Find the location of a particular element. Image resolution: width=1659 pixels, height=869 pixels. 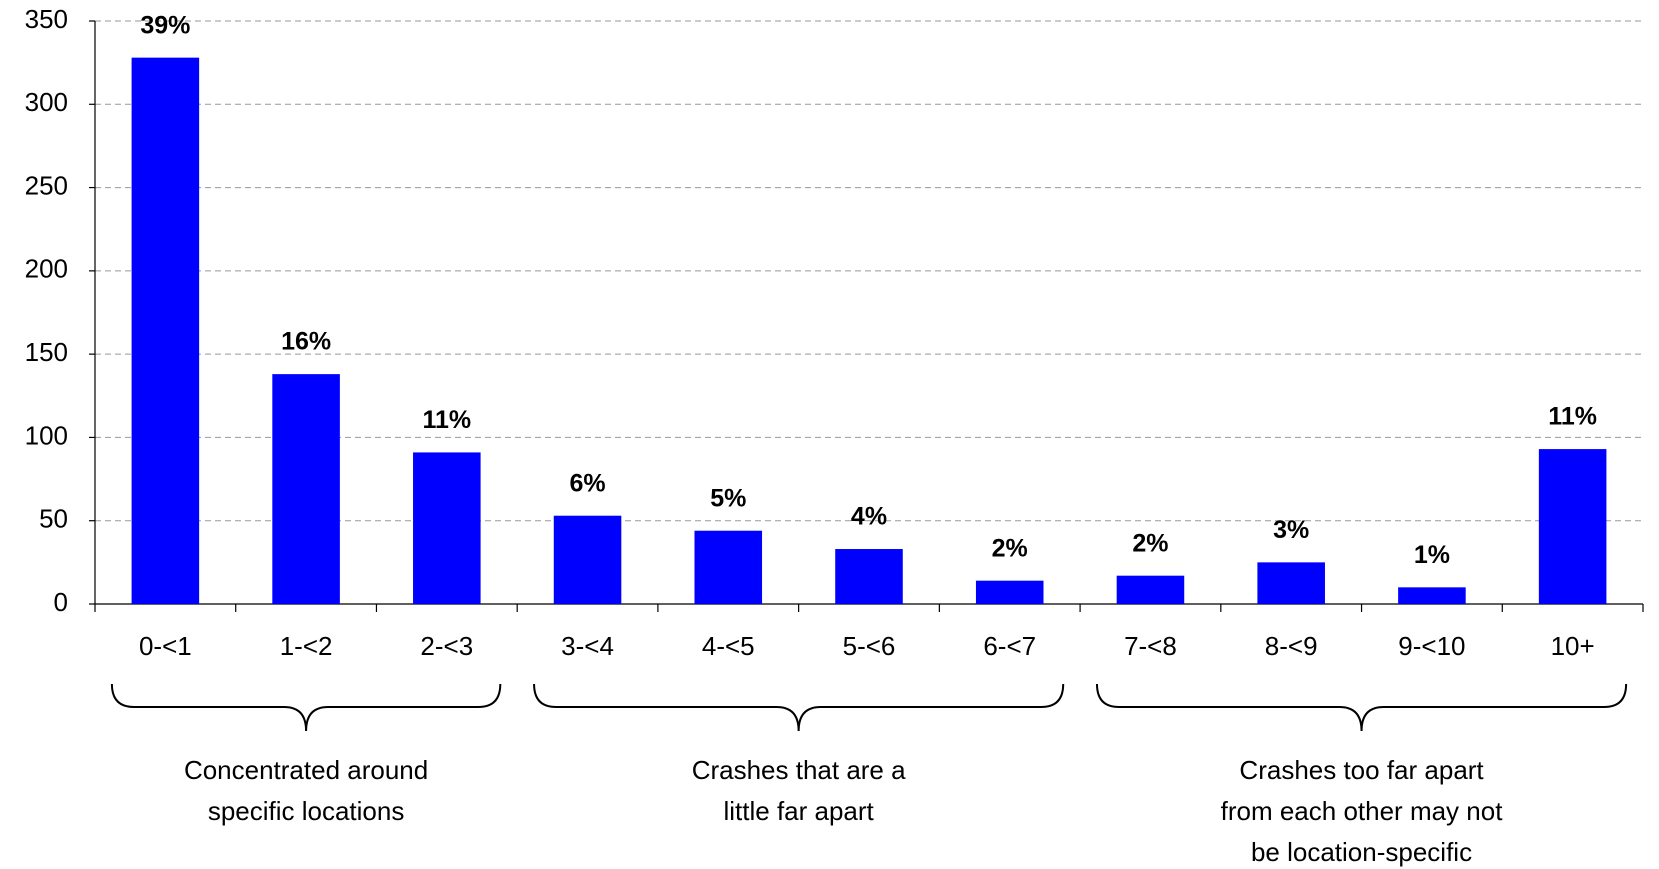

y-tick-label: 250 is located at coordinates (46, 185).